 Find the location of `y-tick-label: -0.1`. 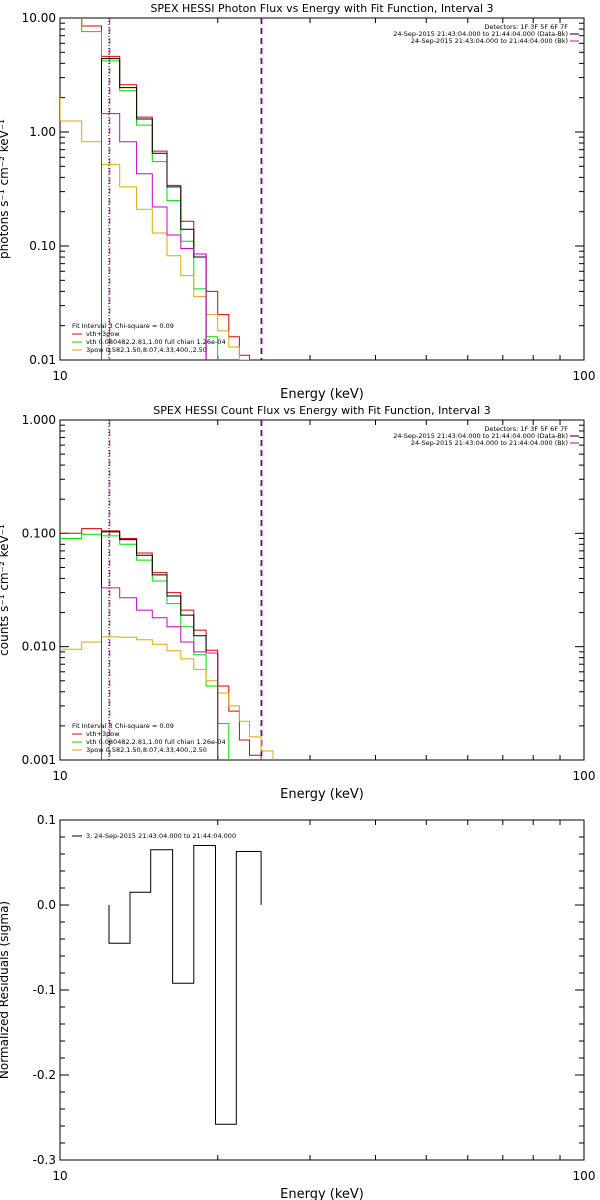

y-tick-label: -0.1 is located at coordinates (44, 990).